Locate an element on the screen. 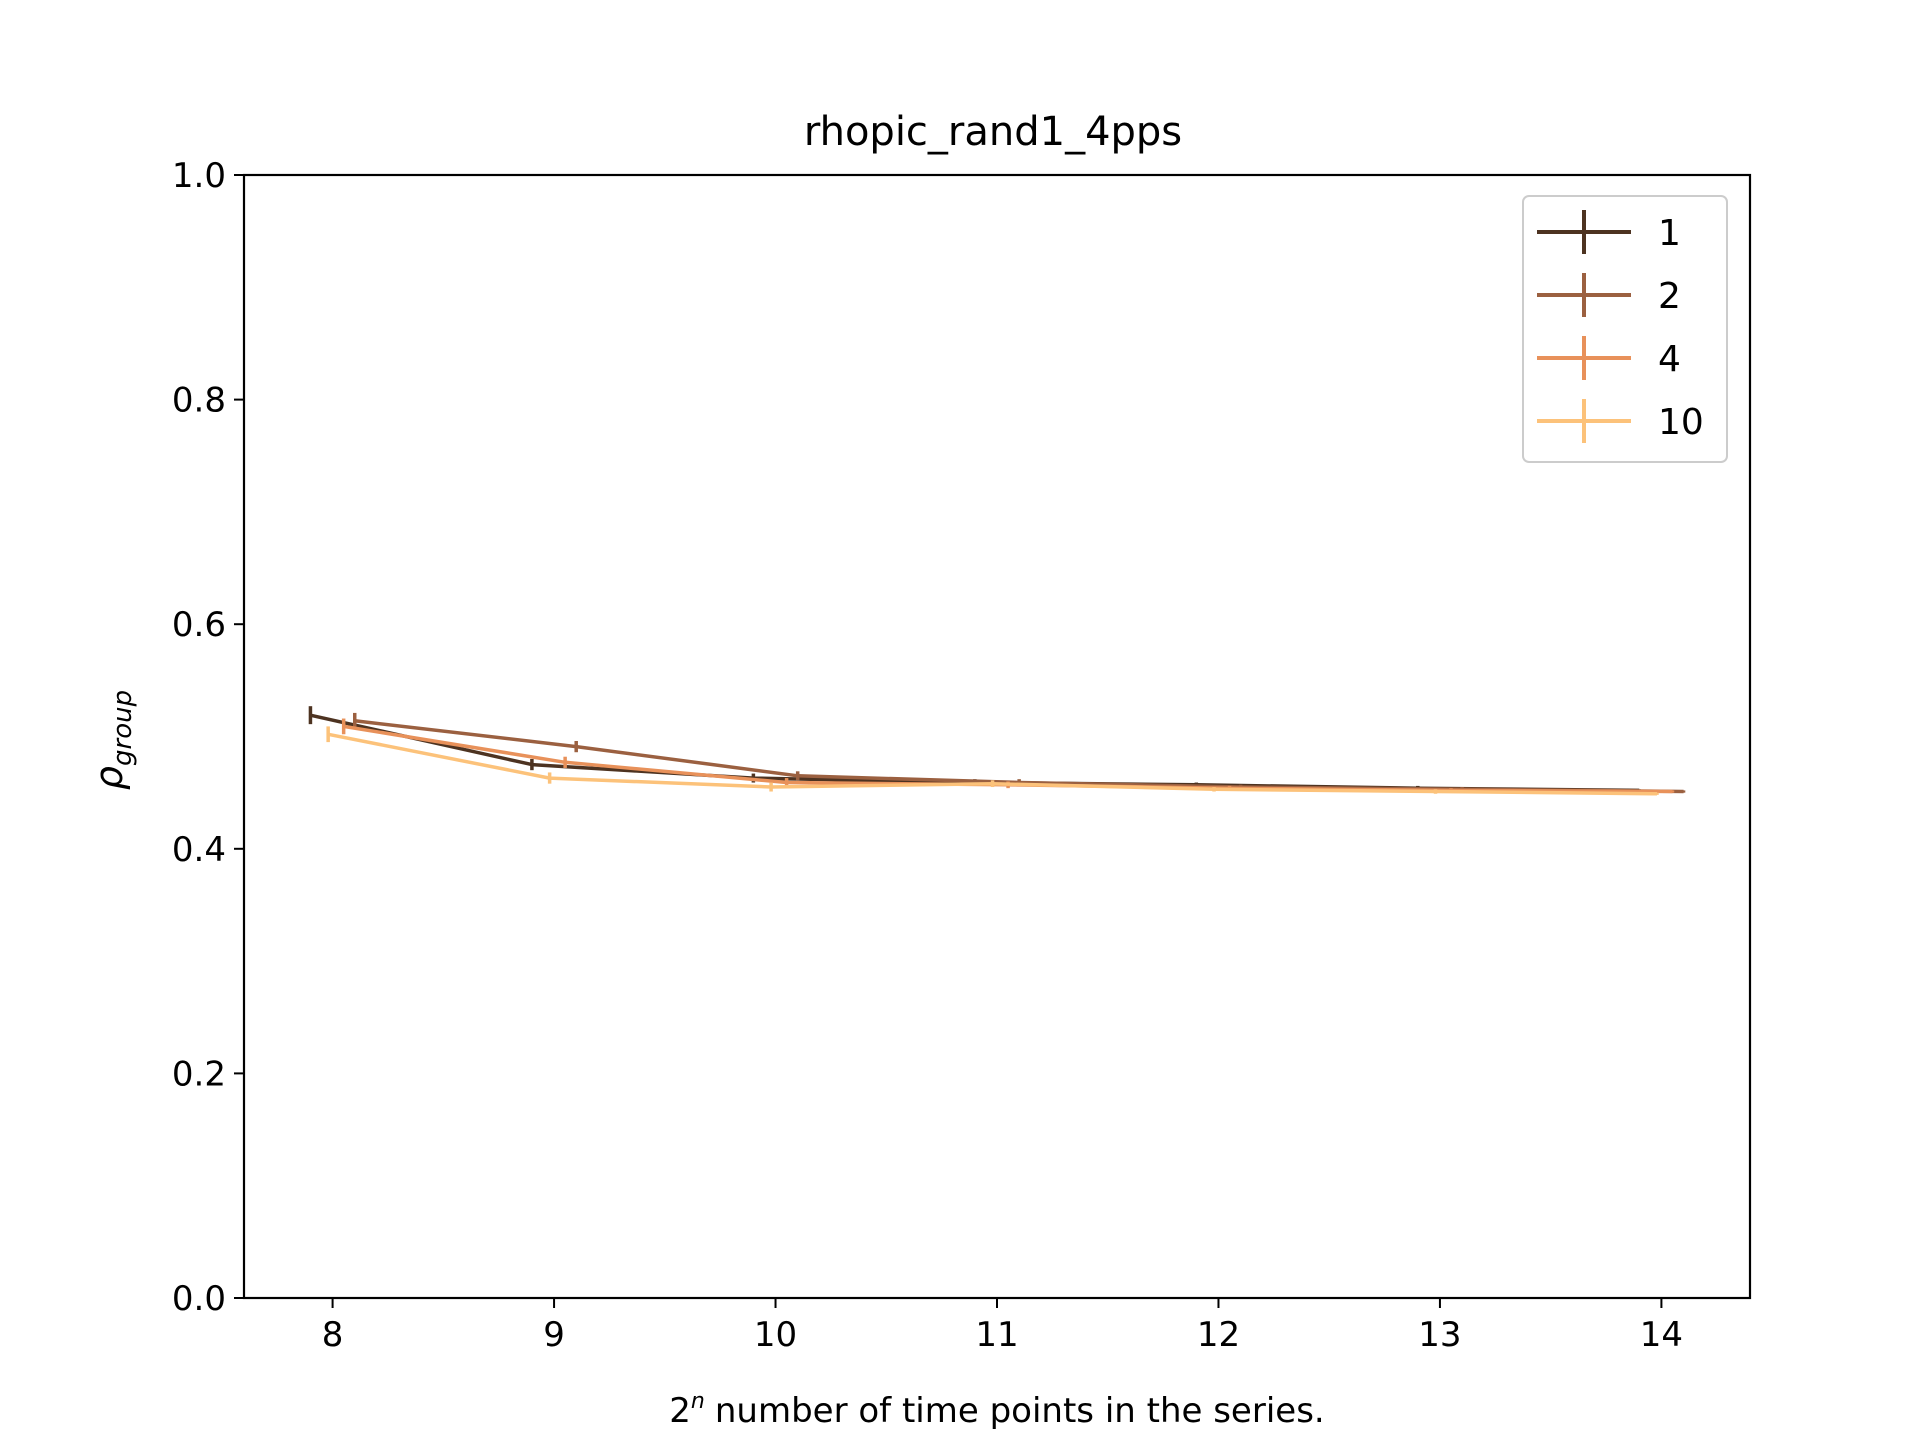 This screenshot has width=1920, height=1440. legend-label-2: 2 is located at coordinates (1669, 296).